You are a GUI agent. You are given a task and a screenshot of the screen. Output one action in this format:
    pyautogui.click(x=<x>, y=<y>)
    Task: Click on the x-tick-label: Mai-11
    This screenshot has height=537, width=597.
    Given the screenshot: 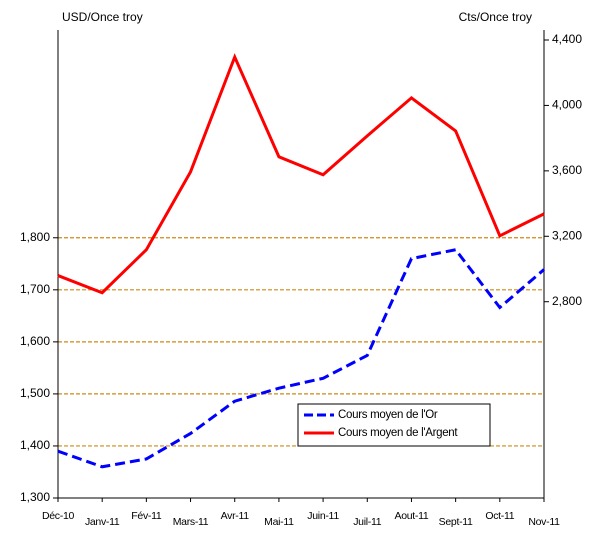 What is the action you would take?
    pyautogui.click(x=279, y=522)
    